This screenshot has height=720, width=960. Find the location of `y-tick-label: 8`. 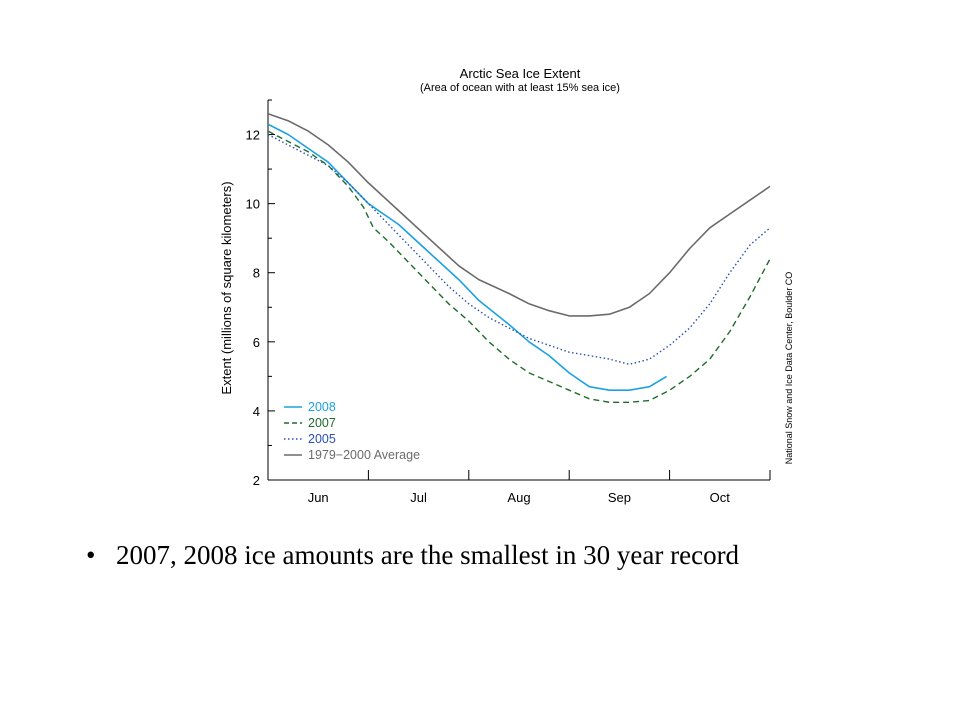

y-tick-label: 8 is located at coordinates (256, 273).